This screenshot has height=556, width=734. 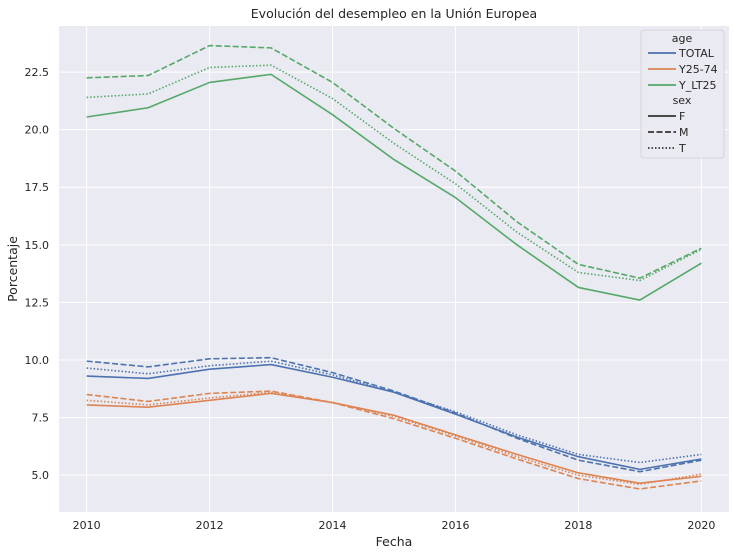 I want to click on y-tick-label: 12.5, so click(x=37, y=302).